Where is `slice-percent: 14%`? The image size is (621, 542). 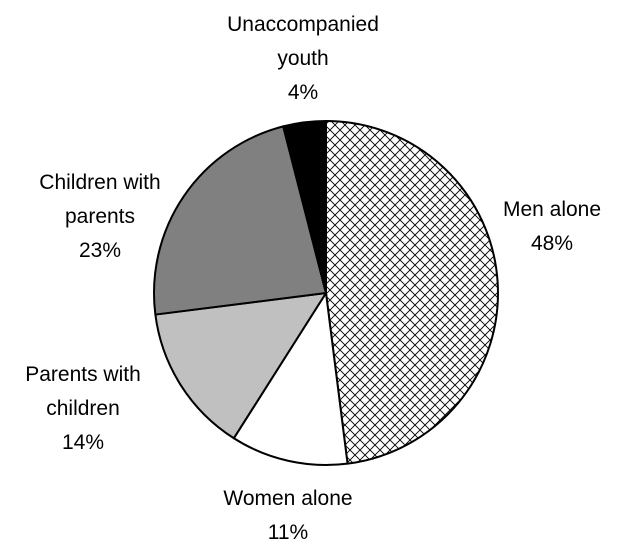
slice-percent: 14% is located at coordinates (83, 442).